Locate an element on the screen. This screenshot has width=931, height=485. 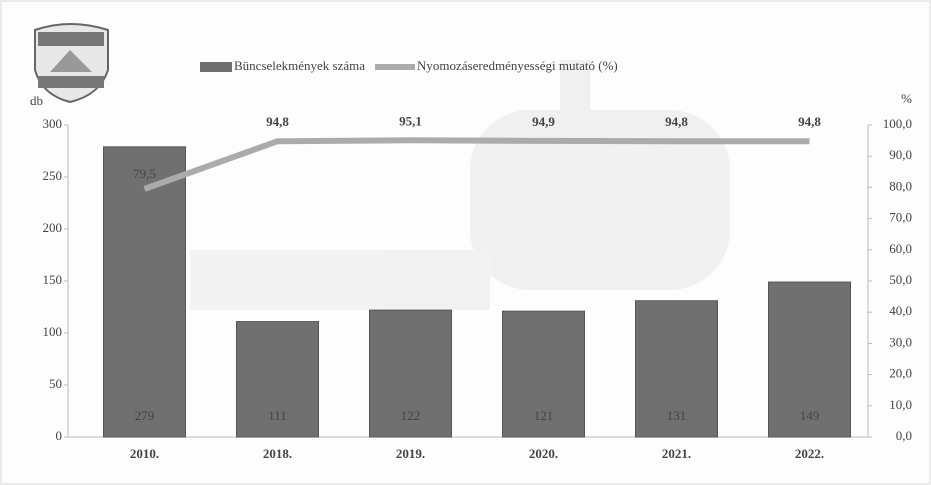
legend-label: Nyomozáseredményességi mutató (%) is located at coordinates (517, 65).